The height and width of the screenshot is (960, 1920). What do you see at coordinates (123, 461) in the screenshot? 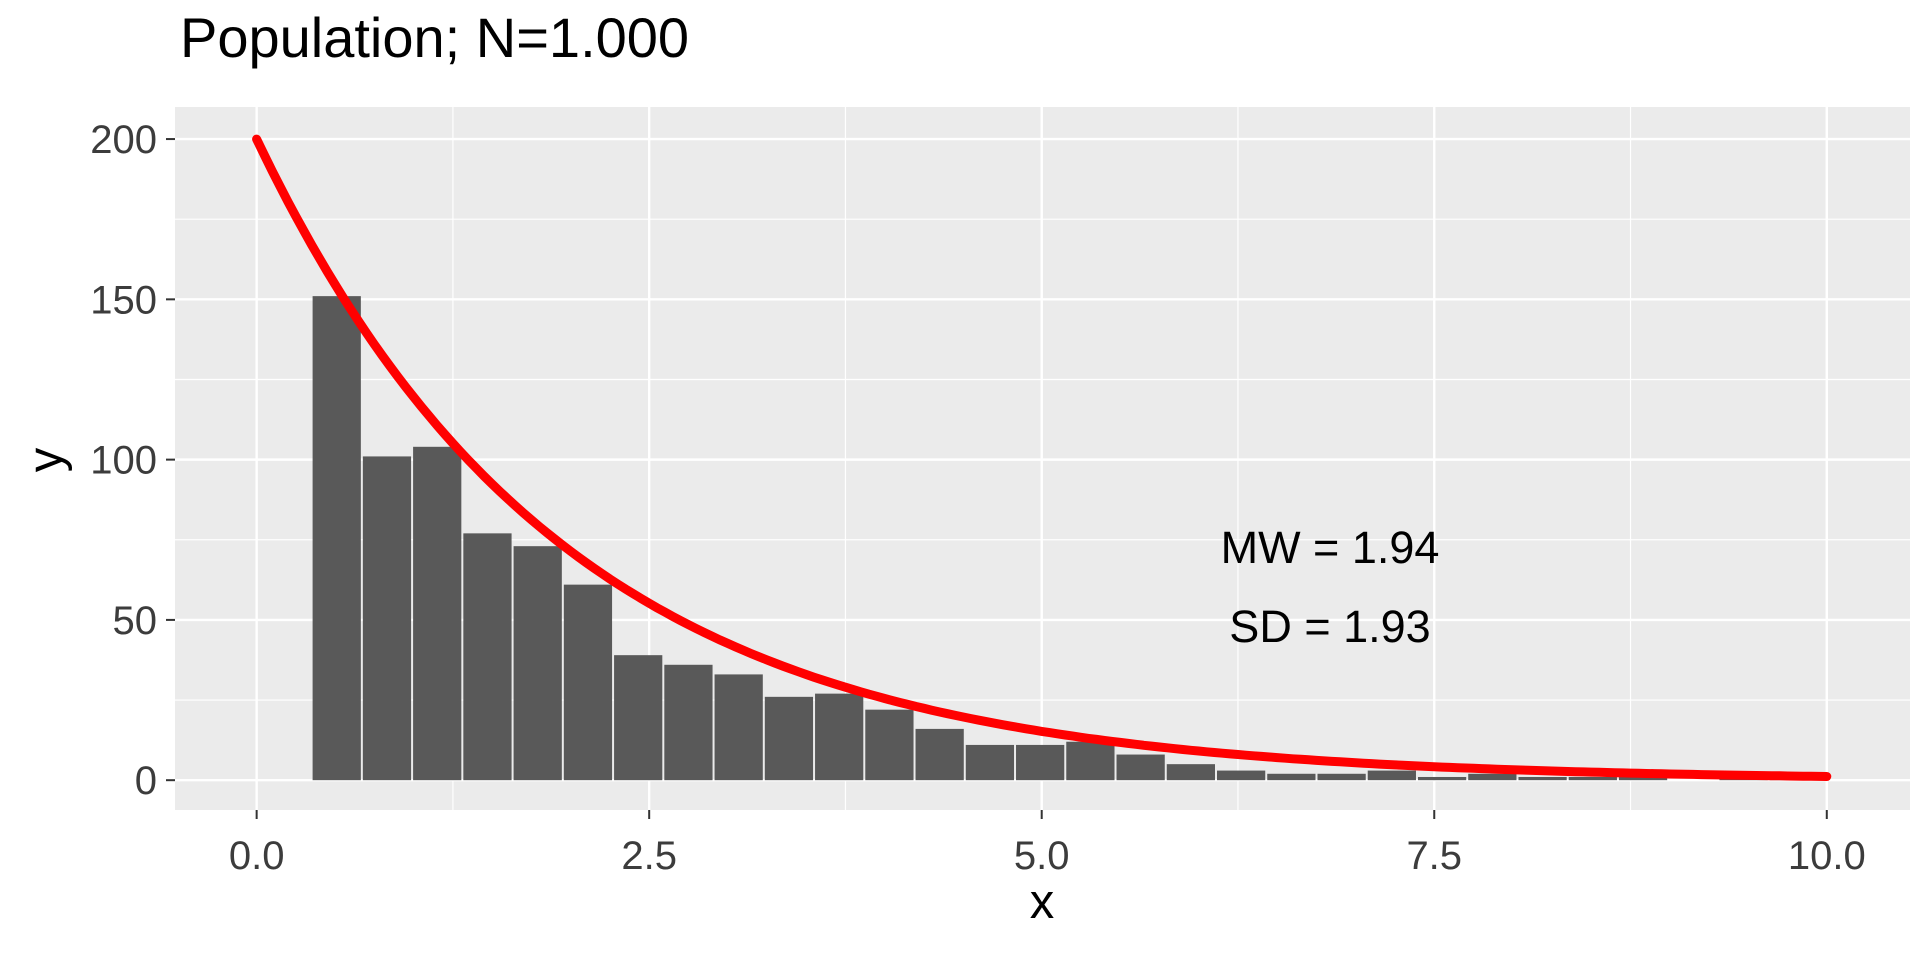
I see `y-tick-label: 100` at bounding box center [123, 461].